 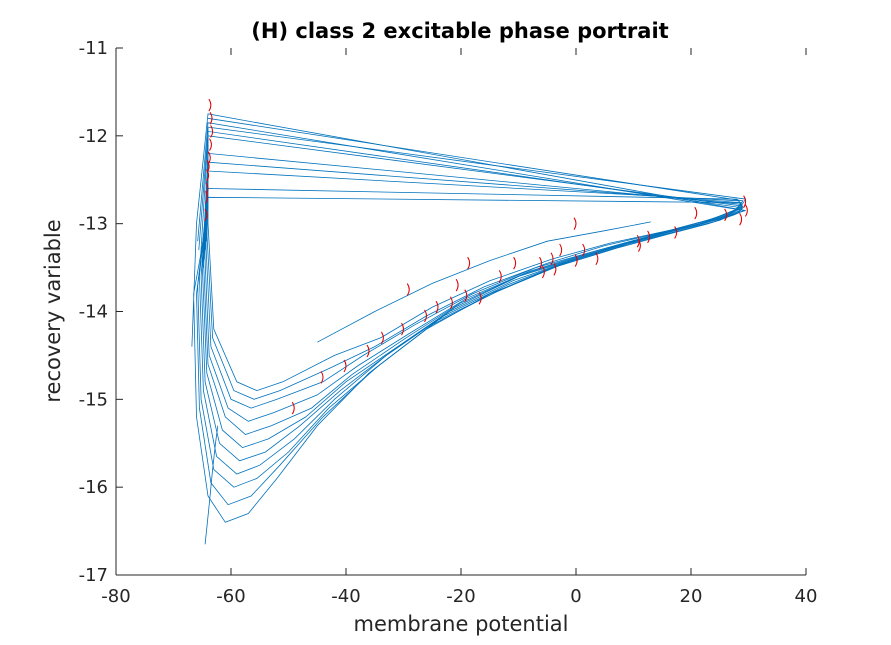 I want to click on x-tick-label: -20, so click(x=460, y=596).